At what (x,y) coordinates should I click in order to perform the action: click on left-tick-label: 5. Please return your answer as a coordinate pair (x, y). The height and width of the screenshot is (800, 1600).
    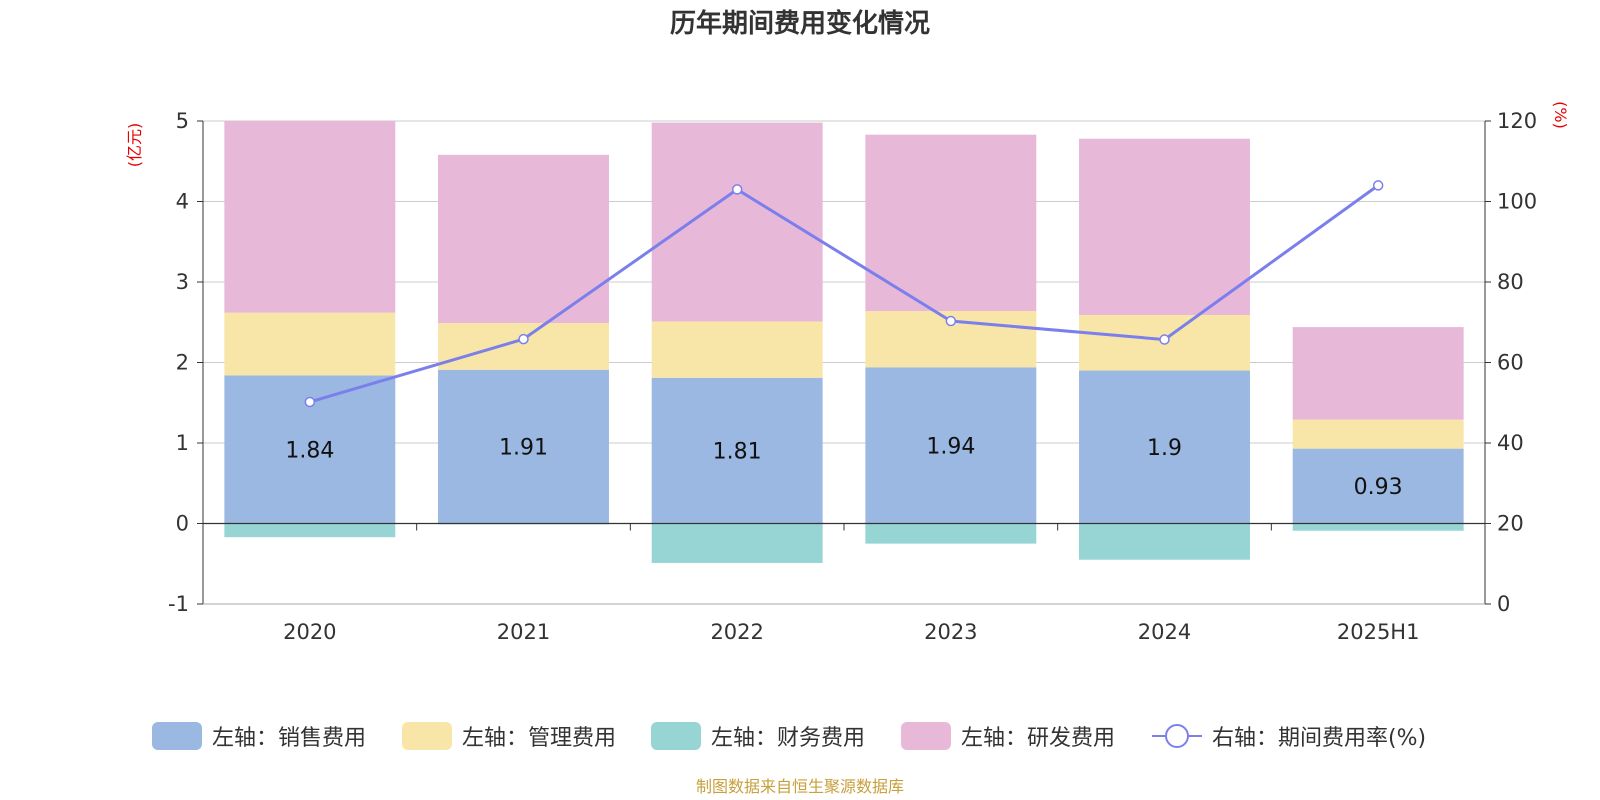
    Looking at the image, I should click on (182, 121).